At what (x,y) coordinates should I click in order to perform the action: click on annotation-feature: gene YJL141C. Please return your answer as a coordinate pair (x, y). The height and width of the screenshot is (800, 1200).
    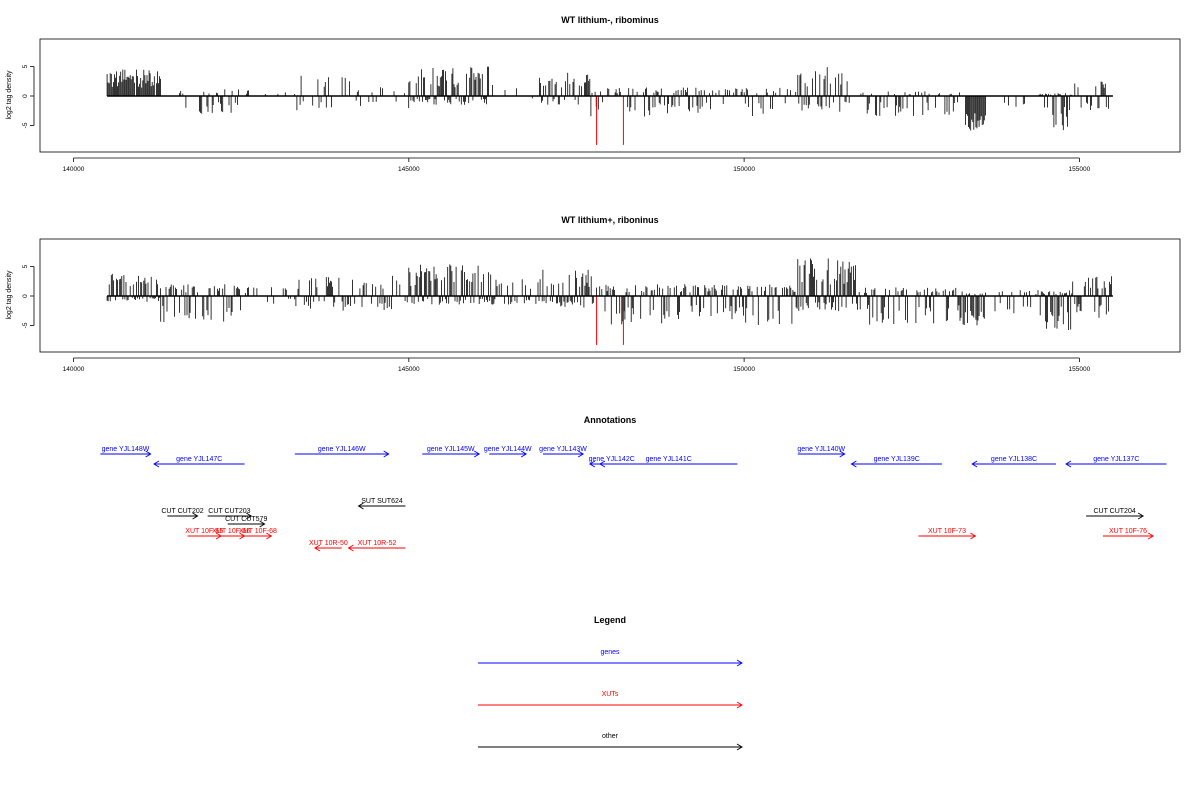
    Looking at the image, I should click on (668, 462).